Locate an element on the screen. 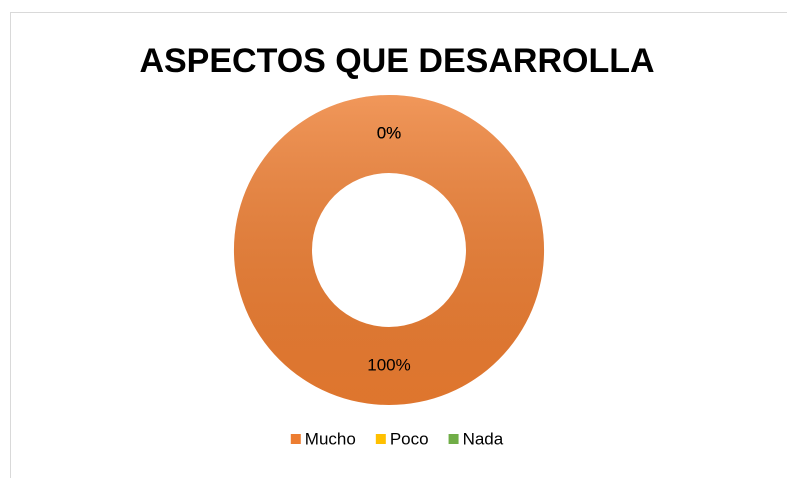 Image resolution: width=787 pixels, height=478 pixels. data-label: 0% is located at coordinates (389, 132).